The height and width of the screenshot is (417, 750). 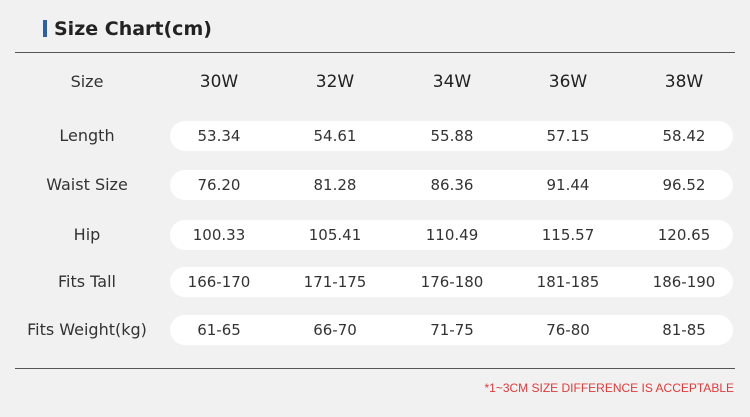 What do you see at coordinates (87, 135) in the screenshot?
I see `row-label: Length` at bounding box center [87, 135].